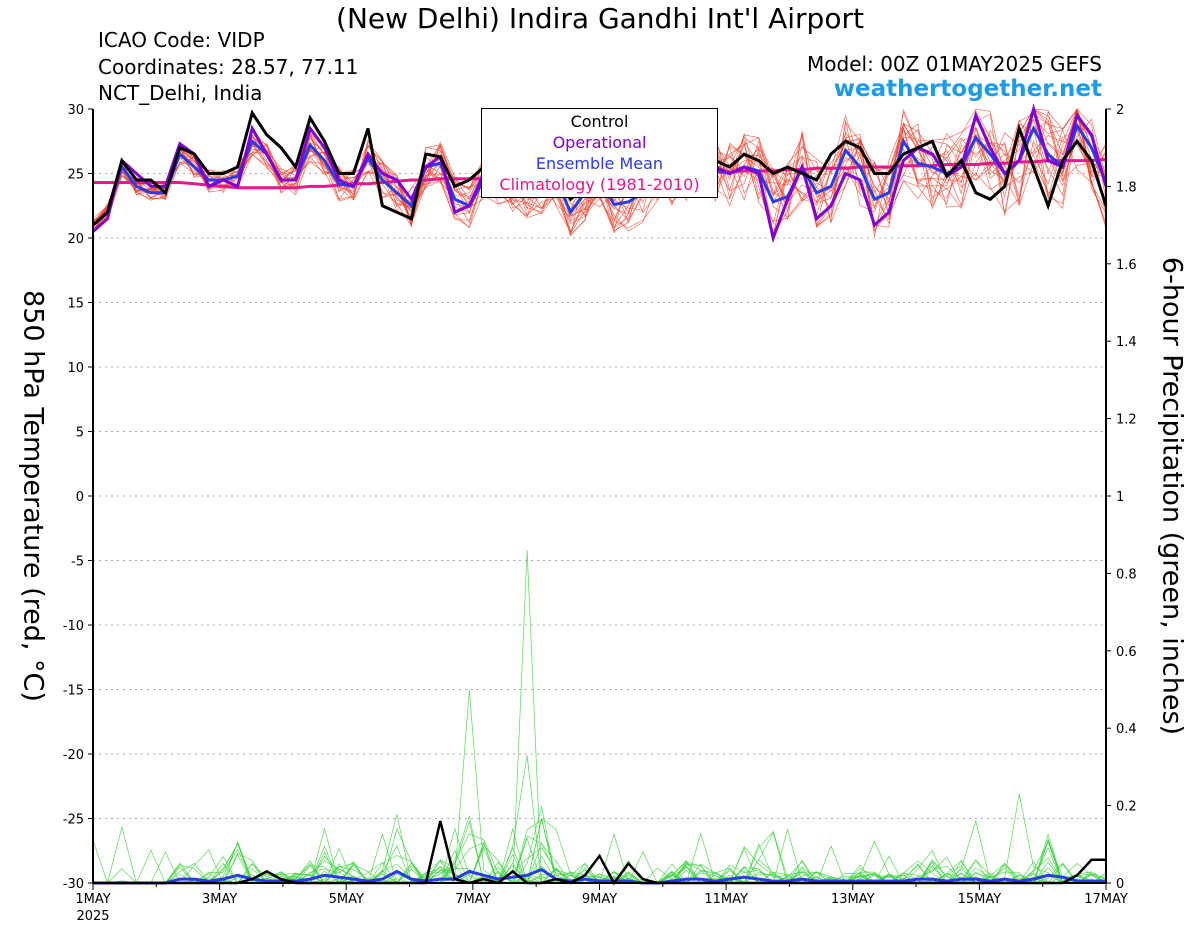 This screenshot has height=927, width=1200. Describe the element at coordinates (1106, 899) in the screenshot. I see `x-tick-label: 17MAY` at that location.